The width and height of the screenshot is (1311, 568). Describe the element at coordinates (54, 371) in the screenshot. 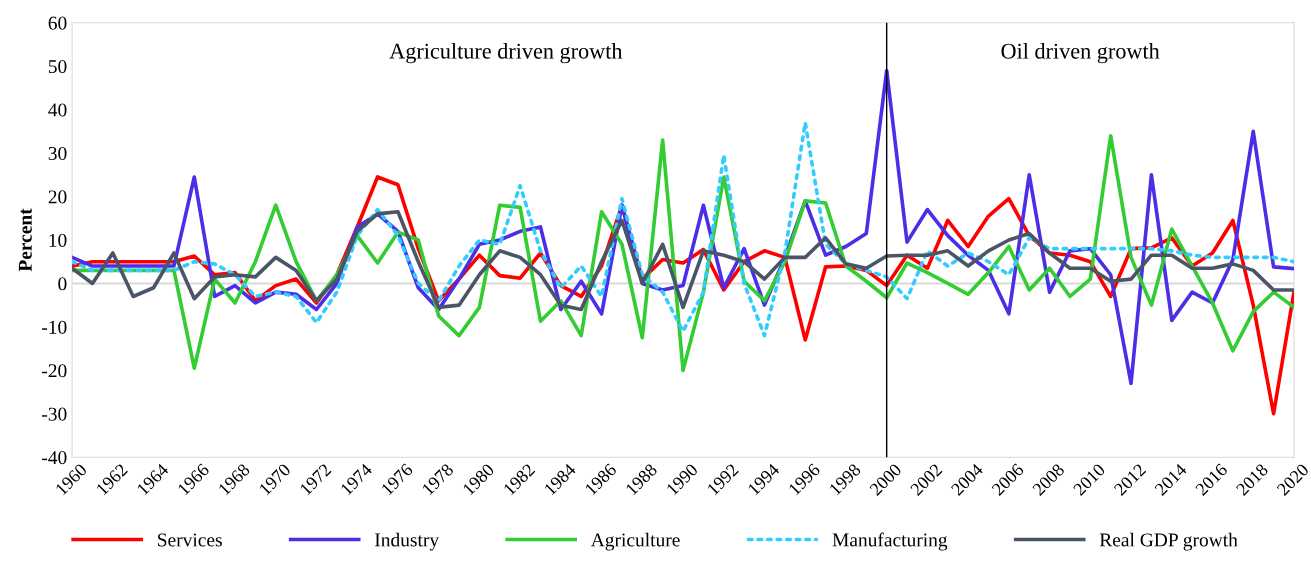

I see `y-tick-label: -20` at that location.